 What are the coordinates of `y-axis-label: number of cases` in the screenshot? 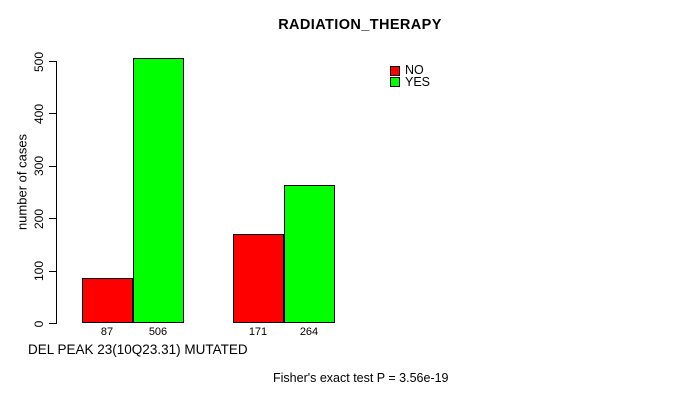 It's located at (22, 182).